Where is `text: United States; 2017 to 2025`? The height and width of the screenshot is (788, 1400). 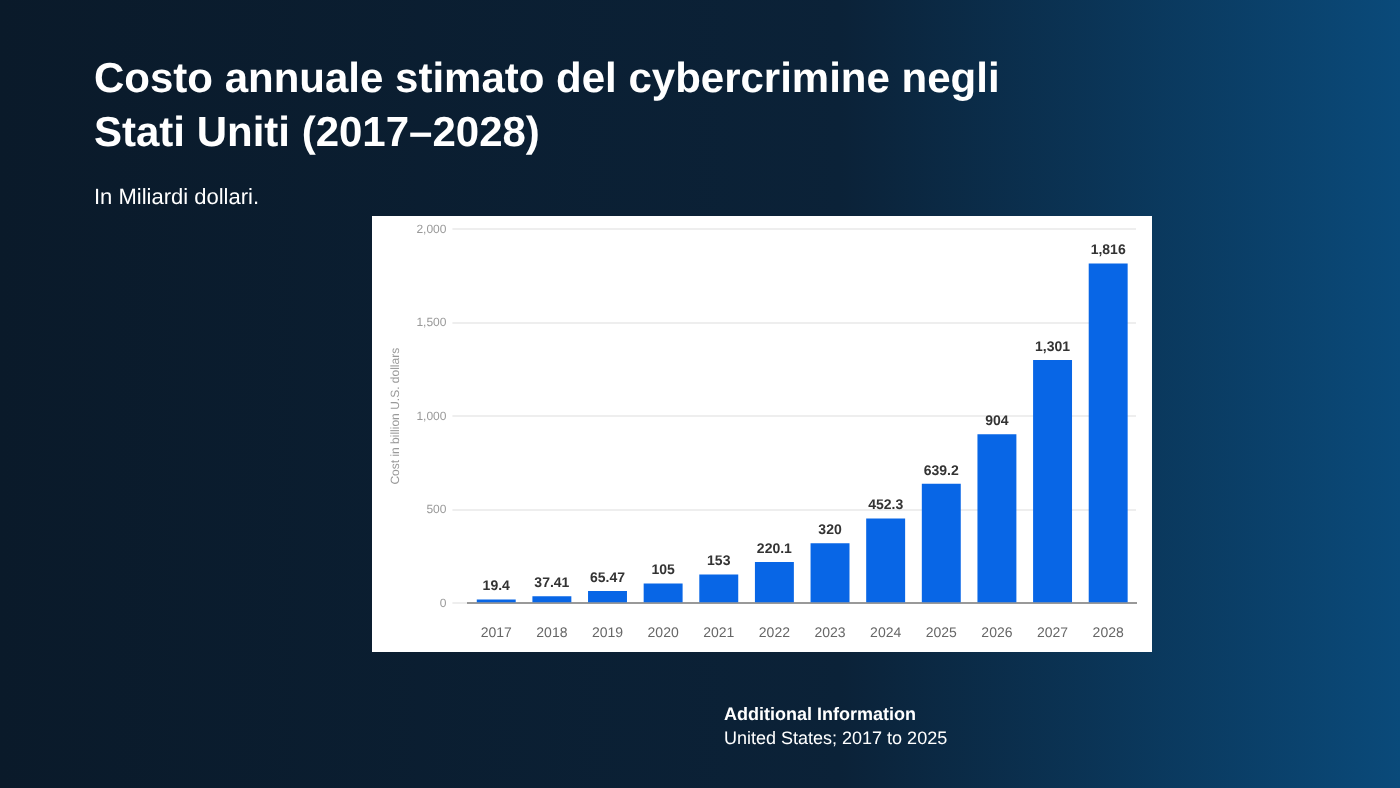
text: United States; 2017 to 2025 is located at coordinates (836, 738).